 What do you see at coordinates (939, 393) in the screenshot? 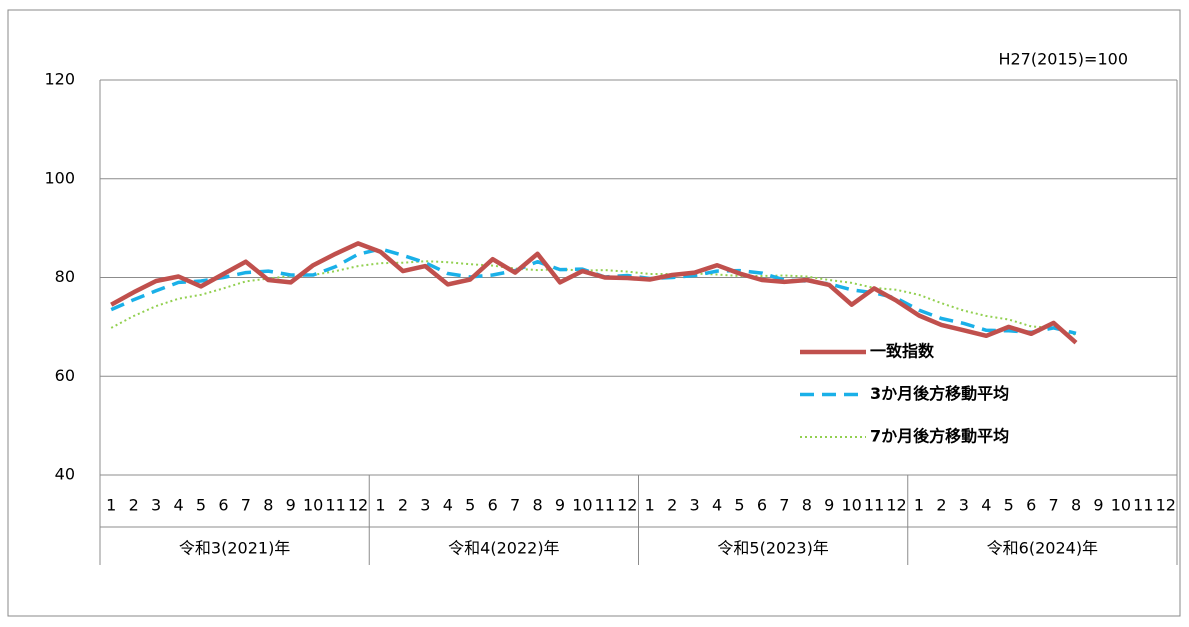
I see `legend-label: 3か月後方移動平均` at bounding box center [939, 393].